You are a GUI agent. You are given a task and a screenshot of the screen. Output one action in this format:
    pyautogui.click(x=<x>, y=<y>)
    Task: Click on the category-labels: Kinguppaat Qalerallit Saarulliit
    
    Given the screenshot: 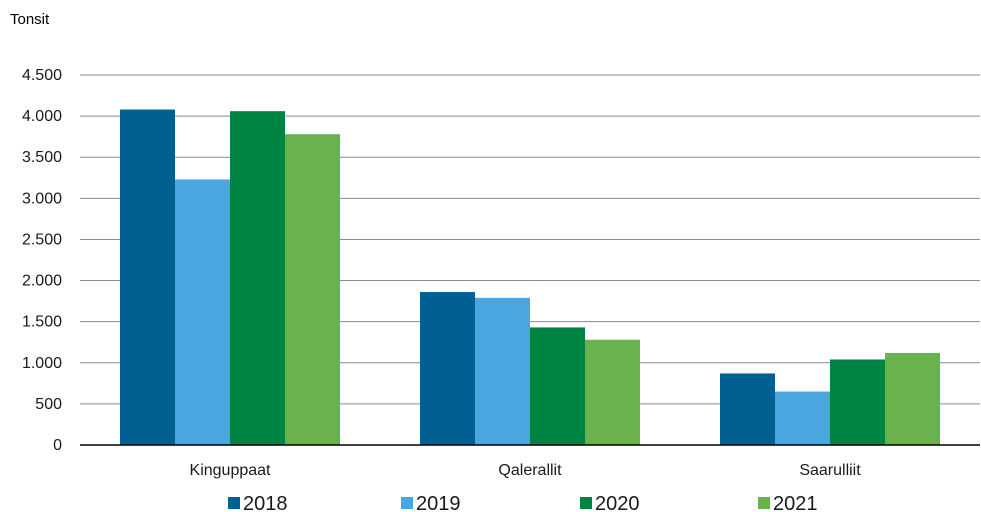 What is the action you would take?
    pyautogui.click(x=526, y=470)
    